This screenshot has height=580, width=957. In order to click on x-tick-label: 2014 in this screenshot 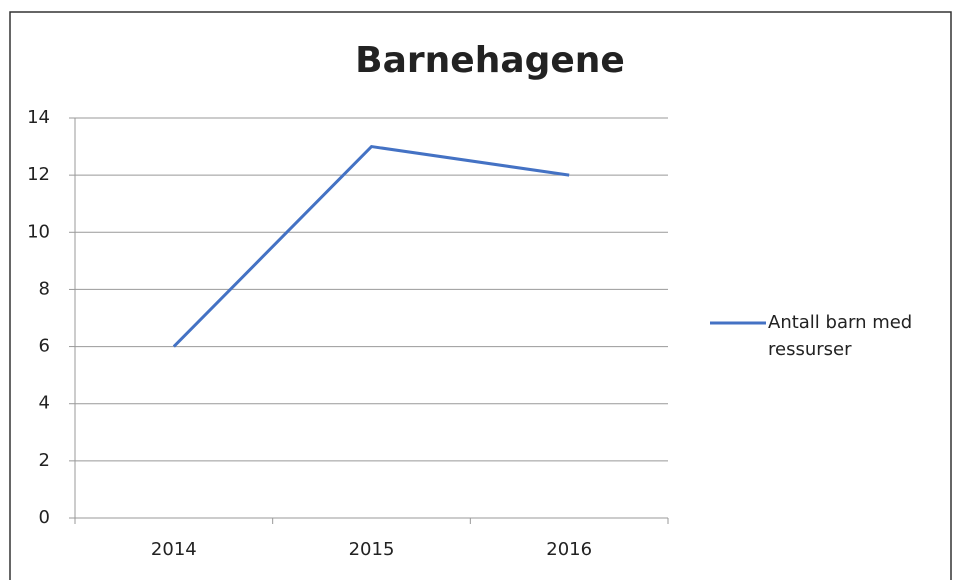, I will do `click(174, 549)`.